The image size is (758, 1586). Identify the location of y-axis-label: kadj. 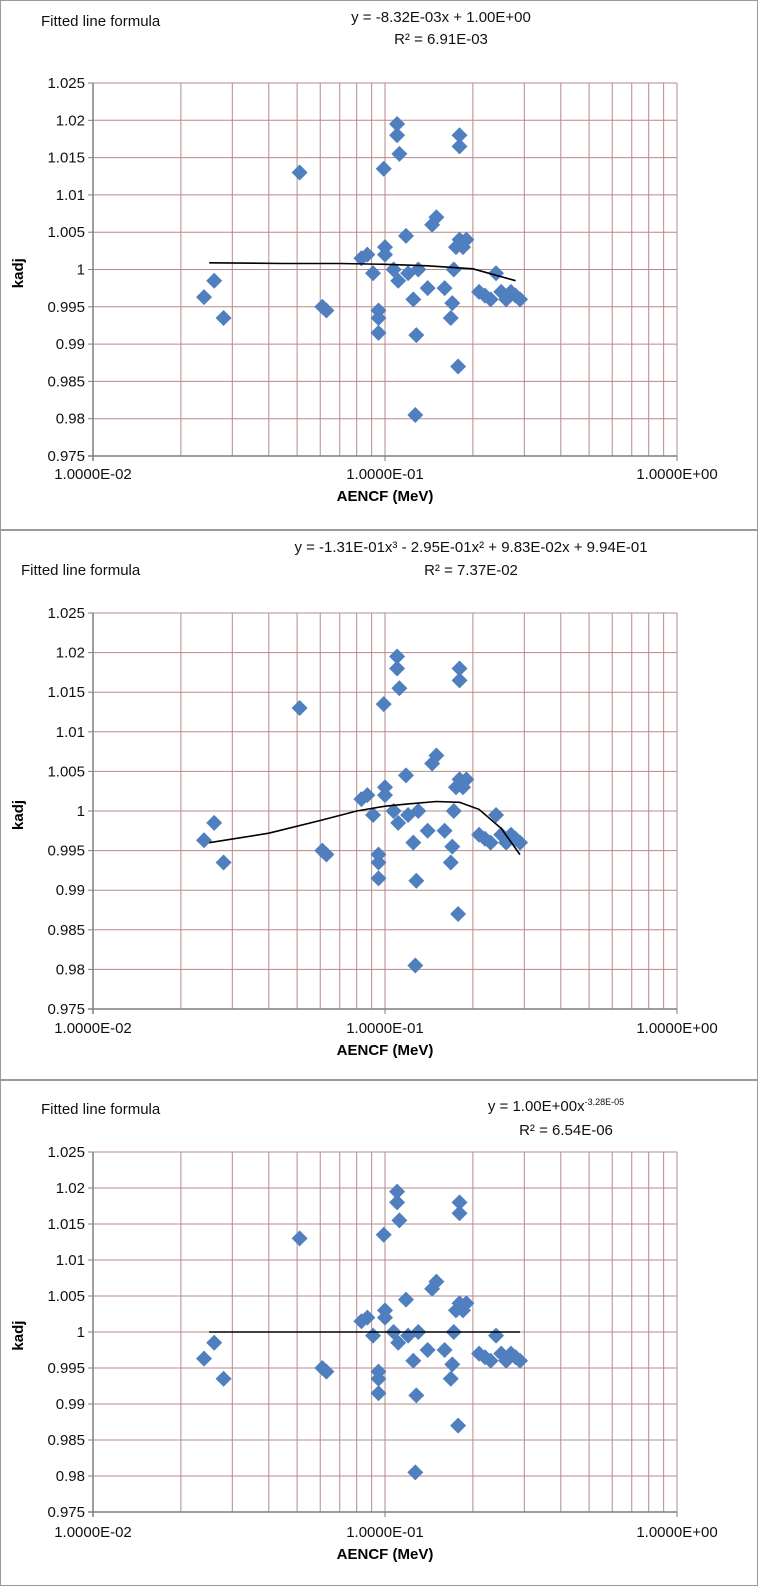
(18, 815).